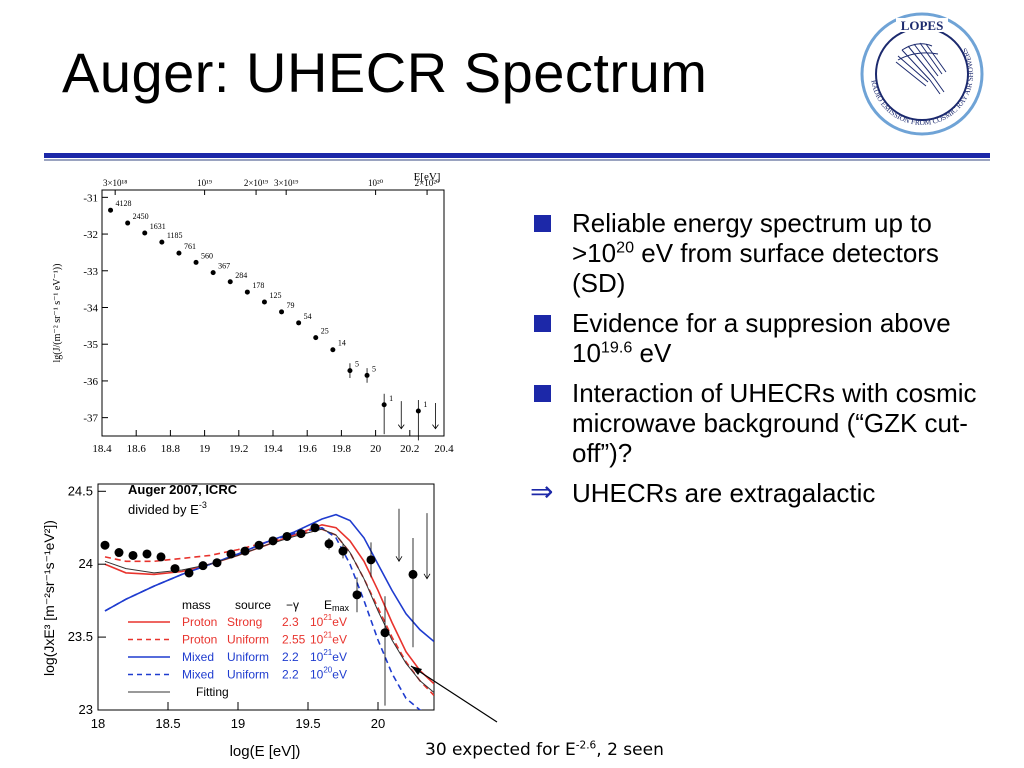 This screenshot has height=768, width=1024. What do you see at coordinates (399, 559) in the screenshot?
I see `bottom-upper-limit-arrow` at bounding box center [399, 559].